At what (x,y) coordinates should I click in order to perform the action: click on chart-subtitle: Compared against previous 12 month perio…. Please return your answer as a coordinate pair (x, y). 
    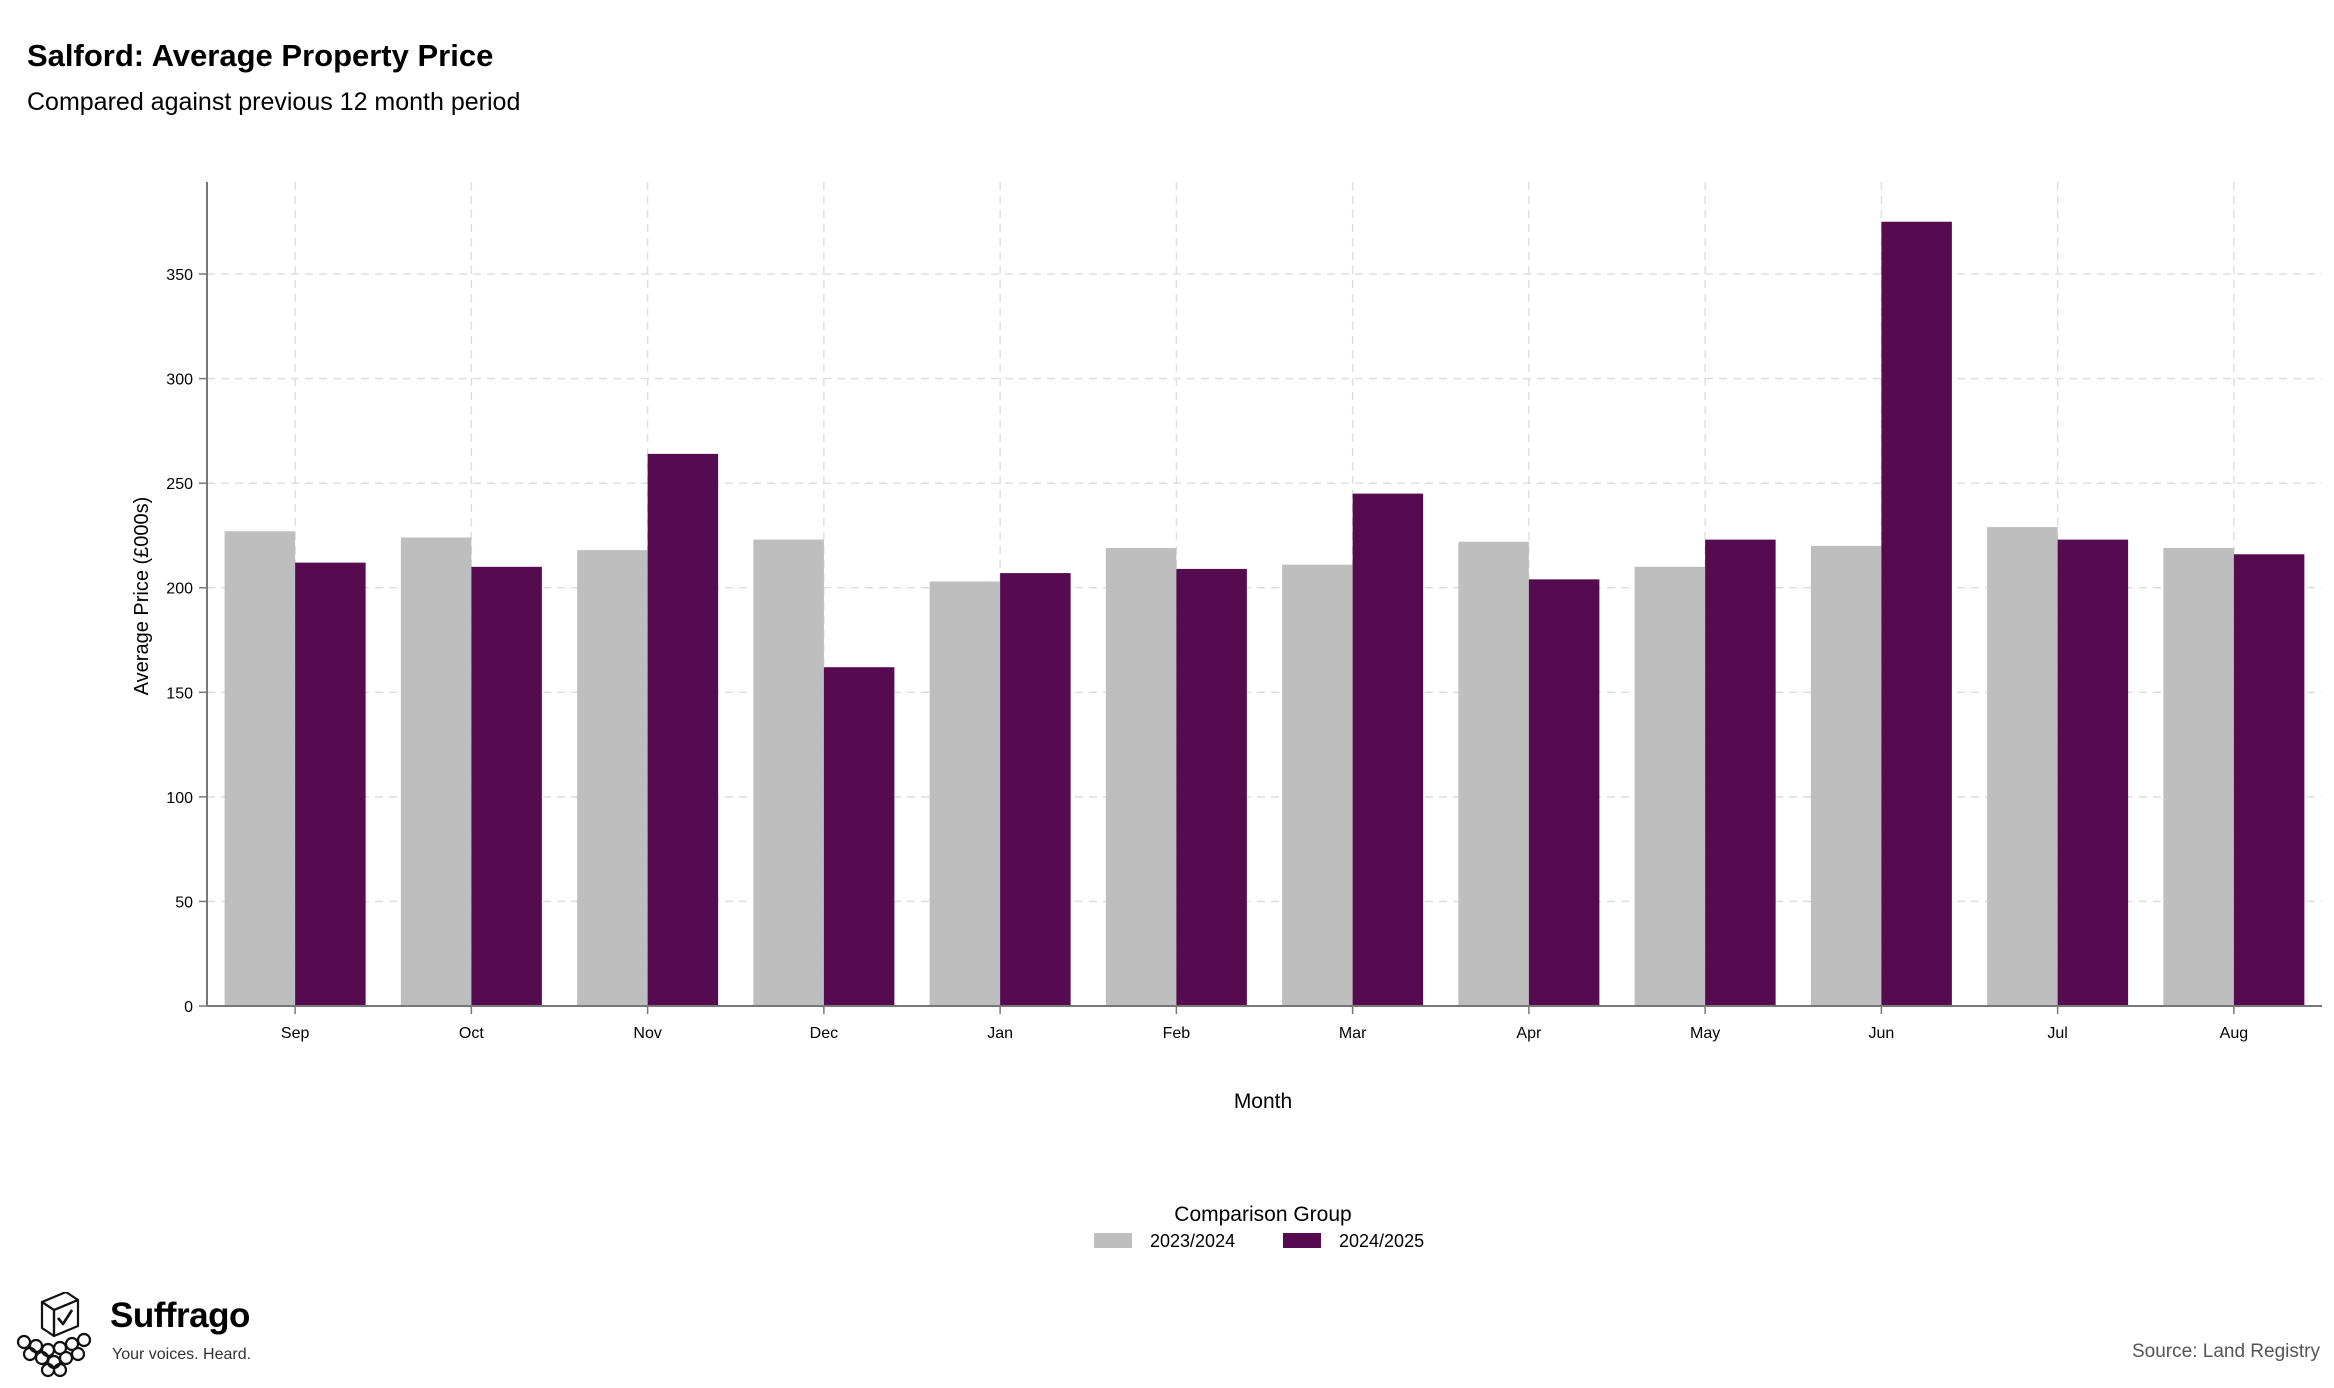
    Looking at the image, I should click on (274, 102).